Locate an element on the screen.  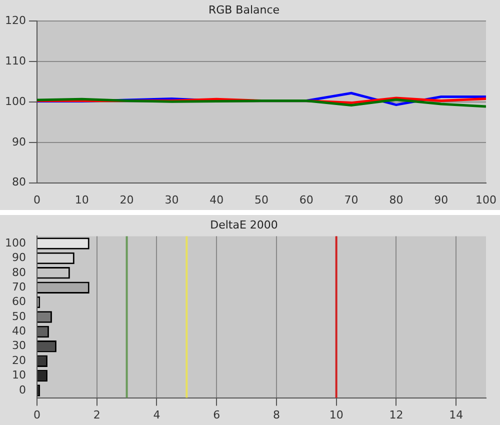
x-tick-label: 60 is located at coordinates (306, 199).